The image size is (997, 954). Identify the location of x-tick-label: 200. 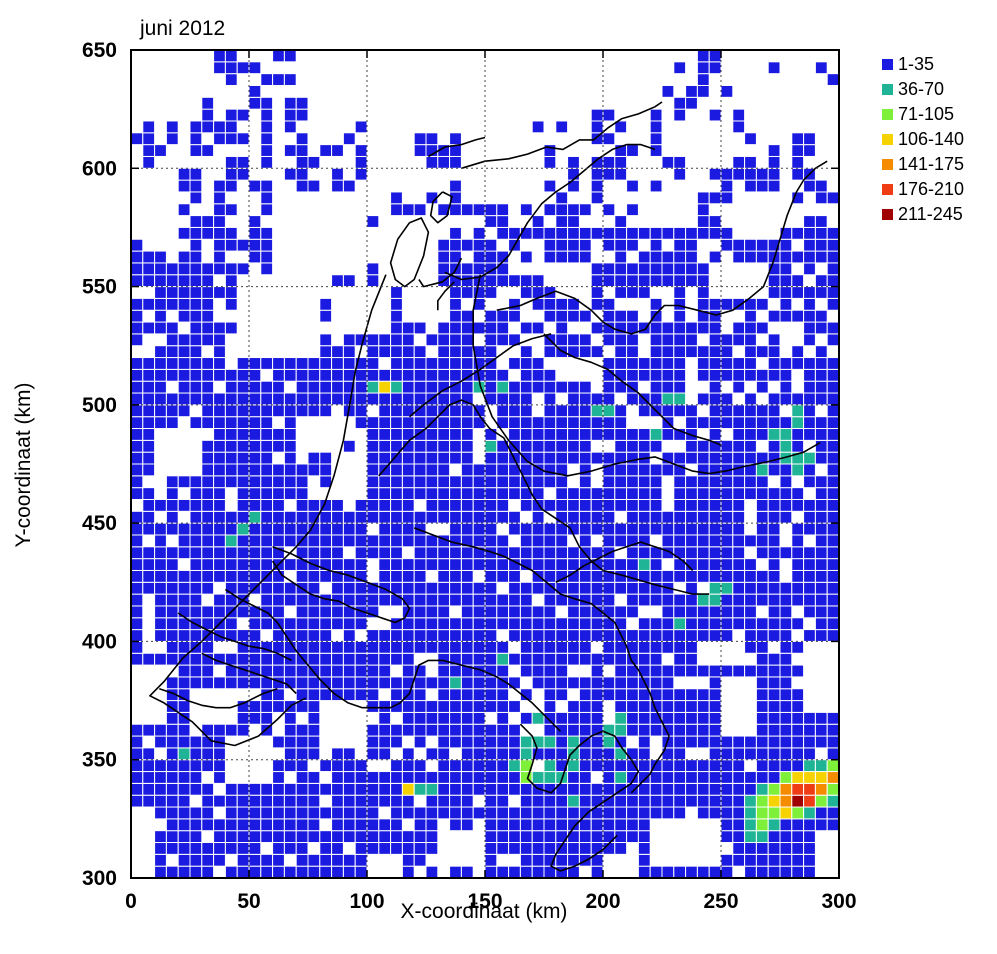
(602, 901).